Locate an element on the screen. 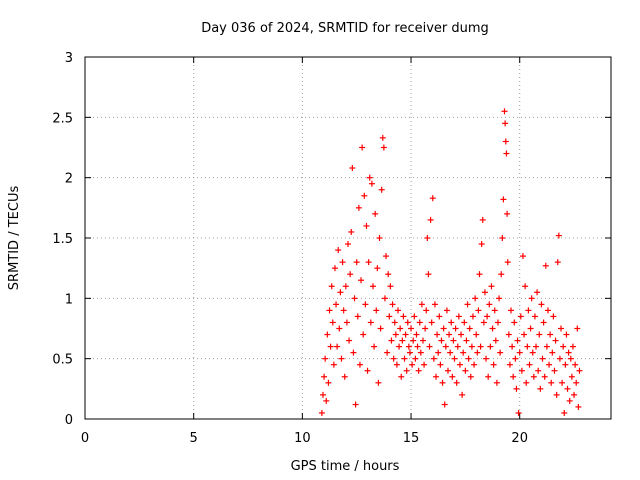 The image size is (640, 480). y-tick-label: 1 is located at coordinates (69, 299).